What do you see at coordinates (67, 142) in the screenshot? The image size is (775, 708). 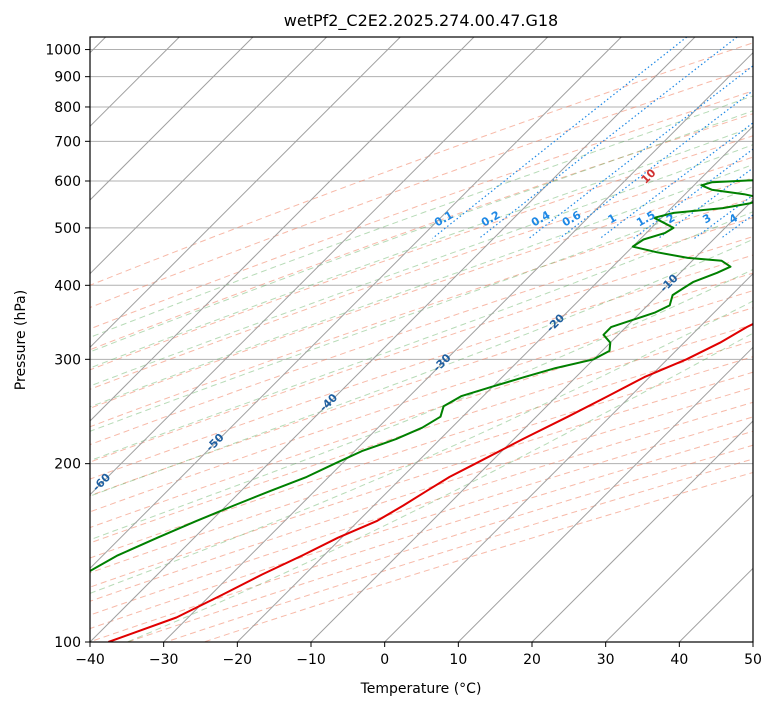 I see `y-tick-label: 700` at bounding box center [67, 142].